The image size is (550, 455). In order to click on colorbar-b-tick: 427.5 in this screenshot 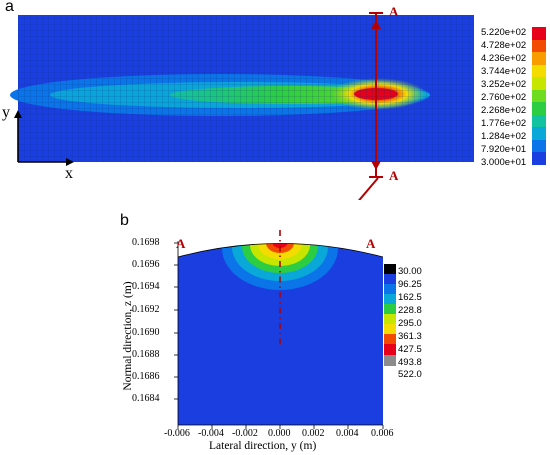, I will do `click(410, 349)`.